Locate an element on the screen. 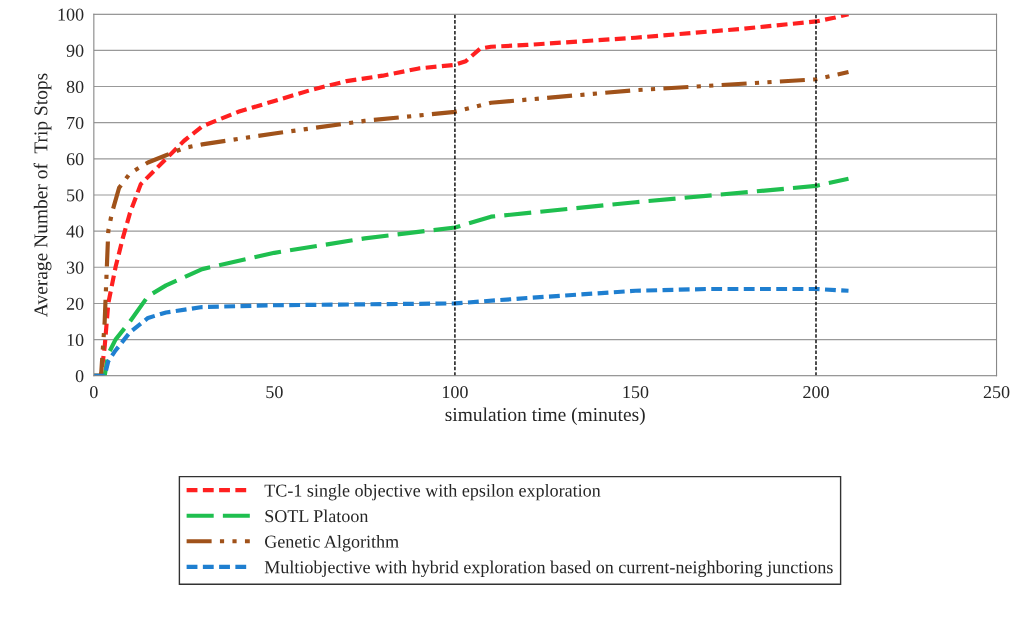 The image size is (1020, 618). y-tick-label: 0 is located at coordinates (79, 376).